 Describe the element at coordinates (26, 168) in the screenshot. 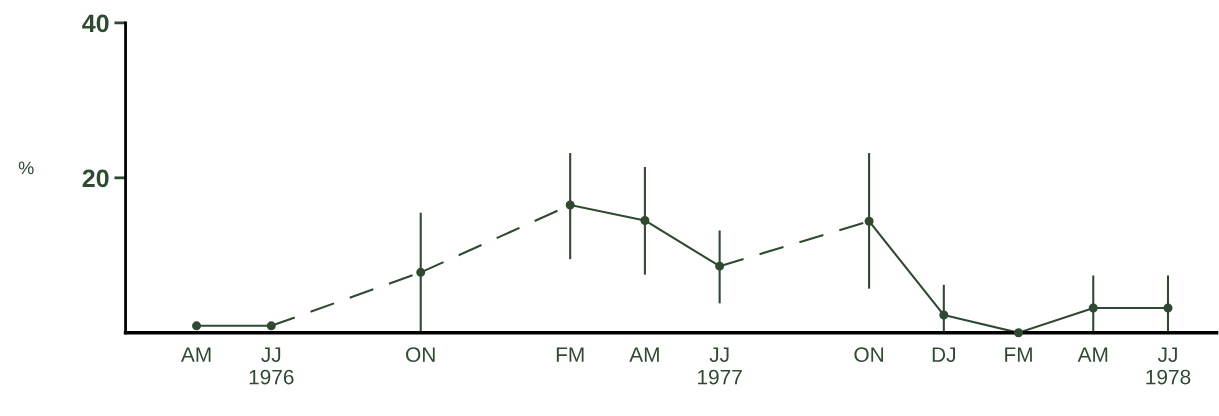

I see `y-axis-title: %` at that location.